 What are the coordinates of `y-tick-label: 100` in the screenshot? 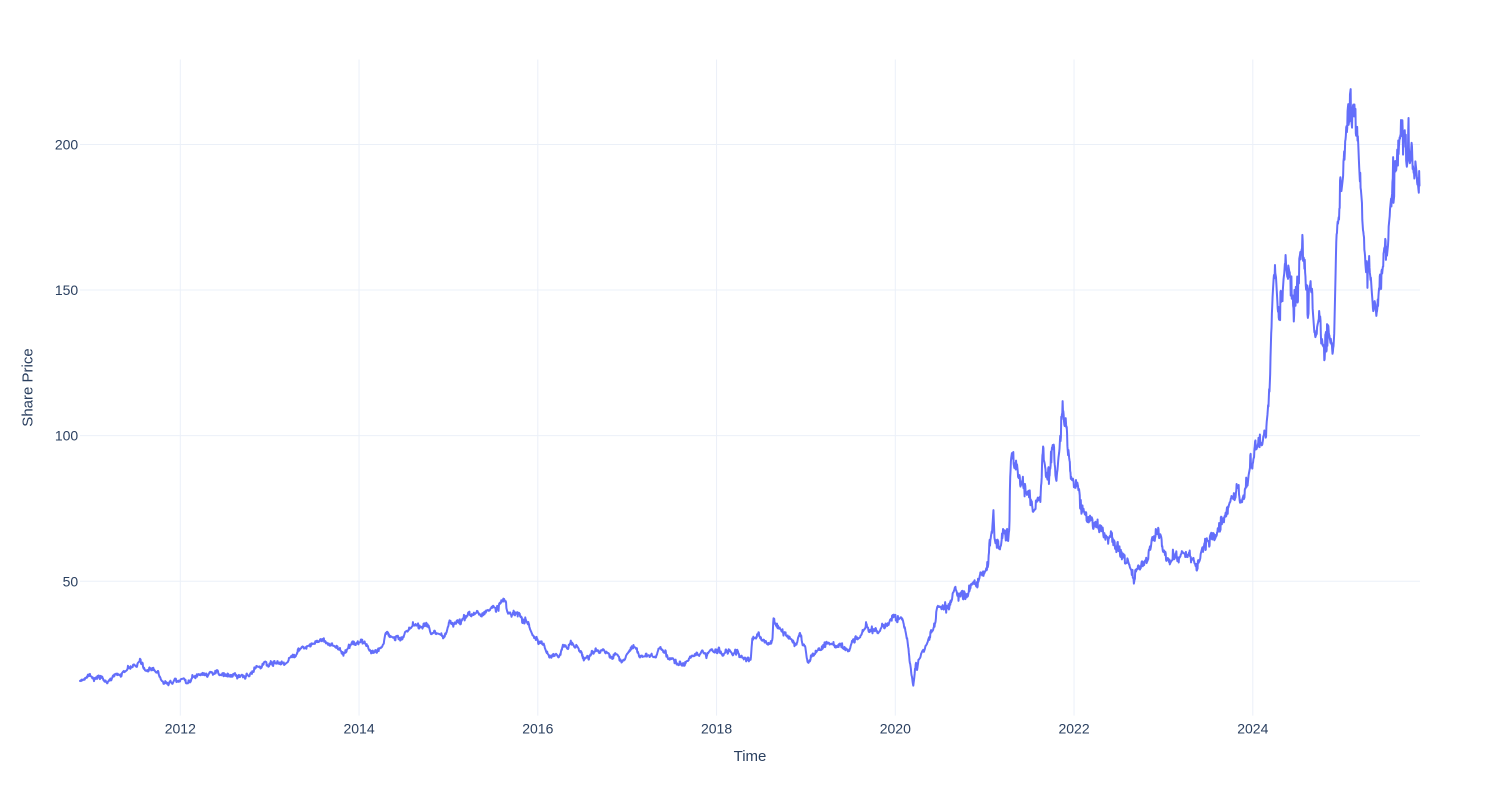 It's located at (67, 436).